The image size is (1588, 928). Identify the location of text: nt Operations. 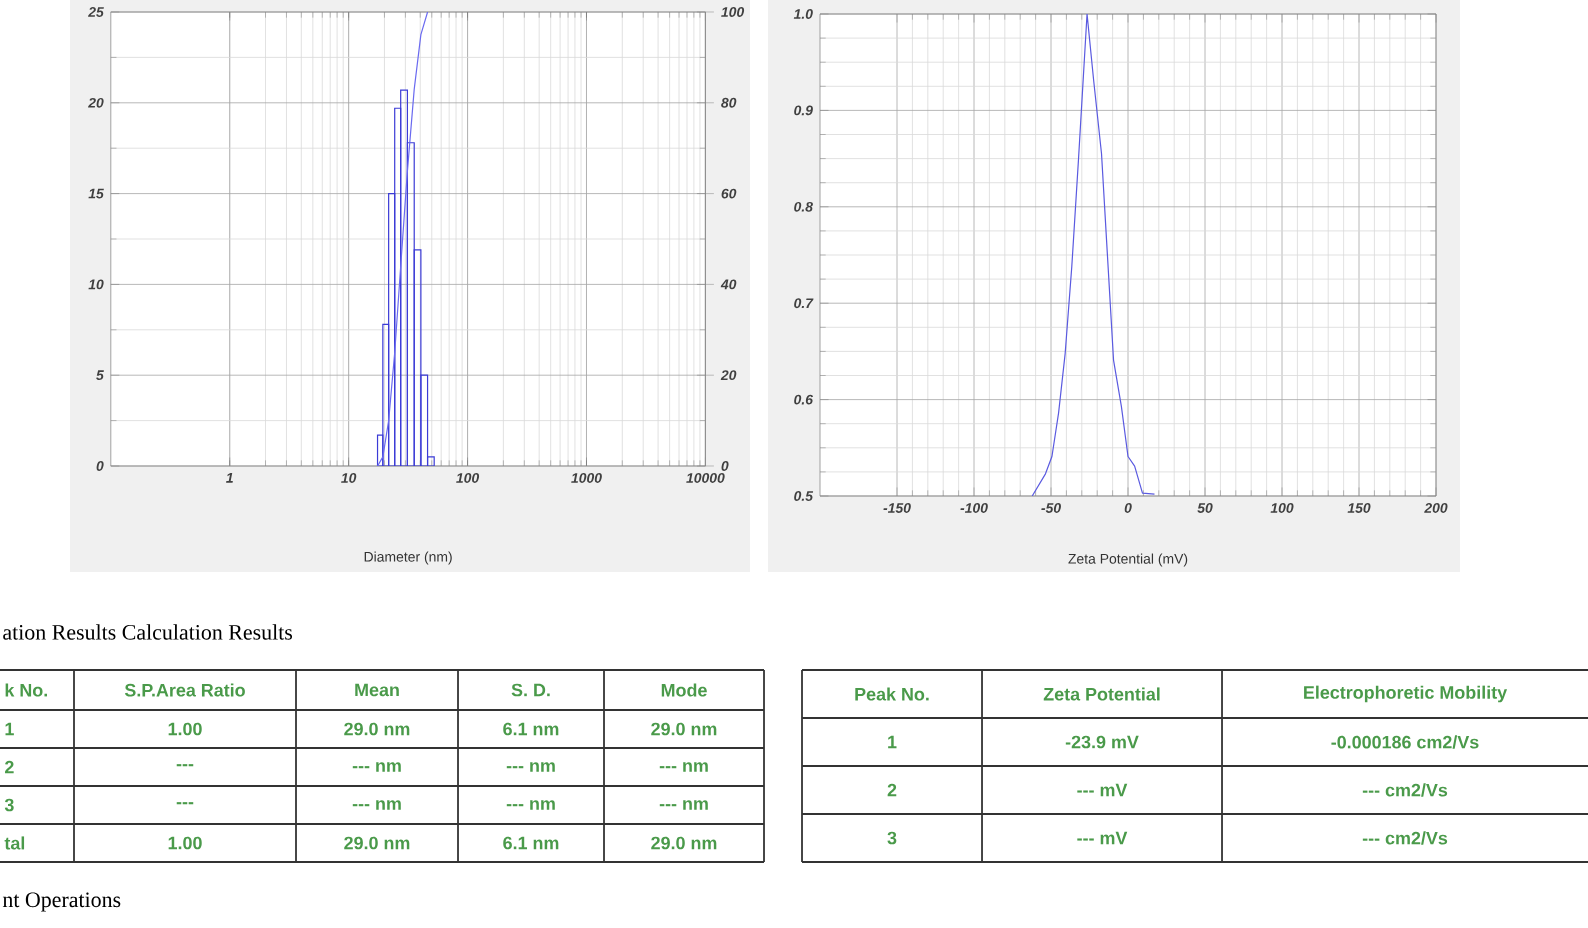
(61, 902).